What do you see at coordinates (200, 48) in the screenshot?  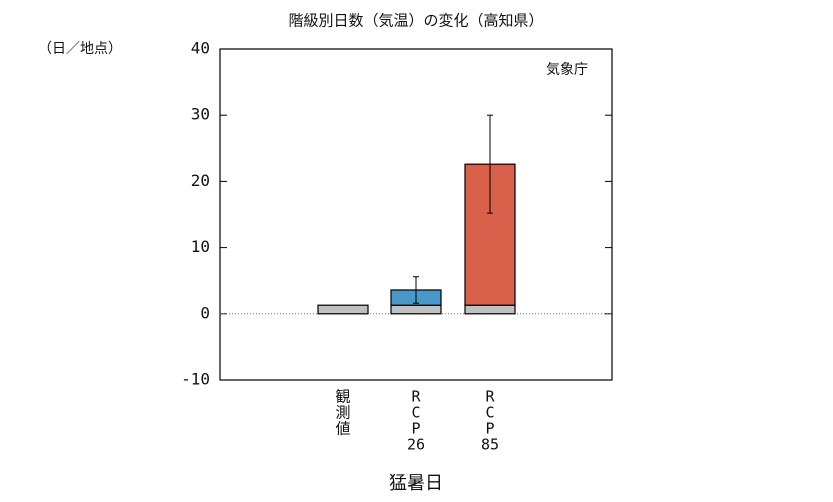 I see `y-tick-label: 40` at bounding box center [200, 48].